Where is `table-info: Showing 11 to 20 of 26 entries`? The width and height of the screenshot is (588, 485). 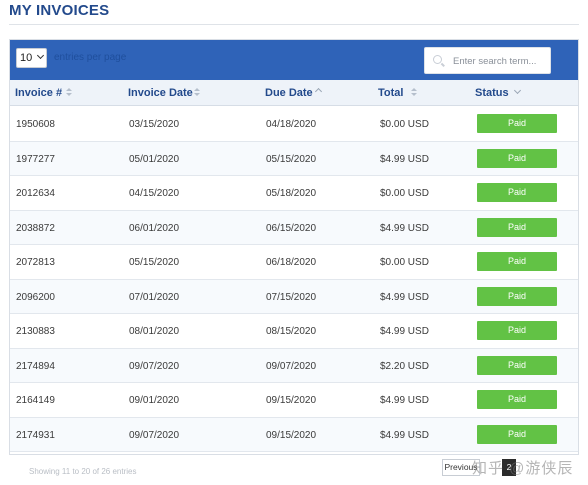
table-info: Showing 11 to 20 of 26 entries is located at coordinates (83, 471).